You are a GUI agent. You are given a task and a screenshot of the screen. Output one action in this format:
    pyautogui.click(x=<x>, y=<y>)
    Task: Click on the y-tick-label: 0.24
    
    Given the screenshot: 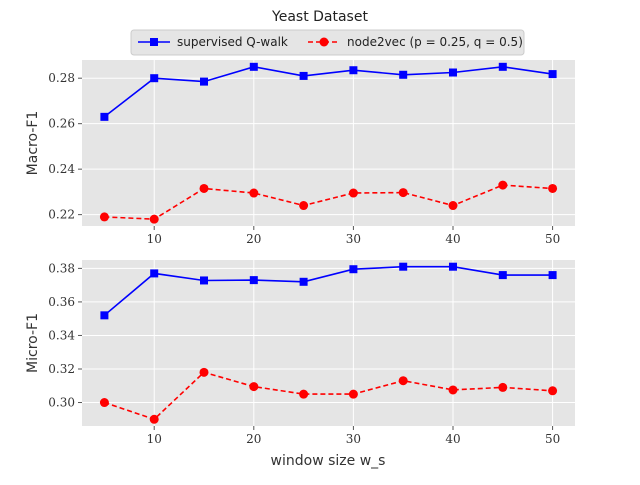 What is the action you would take?
    pyautogui.click(x=61, y=169)
    